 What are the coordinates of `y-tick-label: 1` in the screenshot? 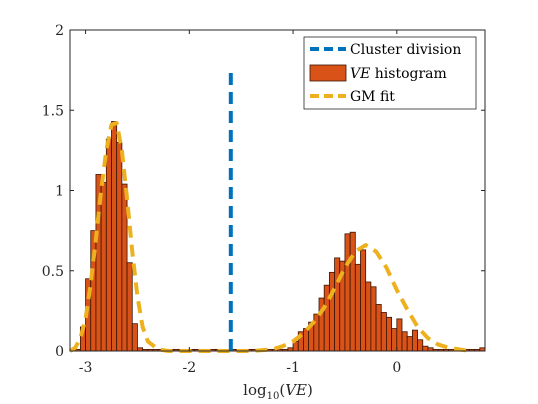 It's located at (59, 192).